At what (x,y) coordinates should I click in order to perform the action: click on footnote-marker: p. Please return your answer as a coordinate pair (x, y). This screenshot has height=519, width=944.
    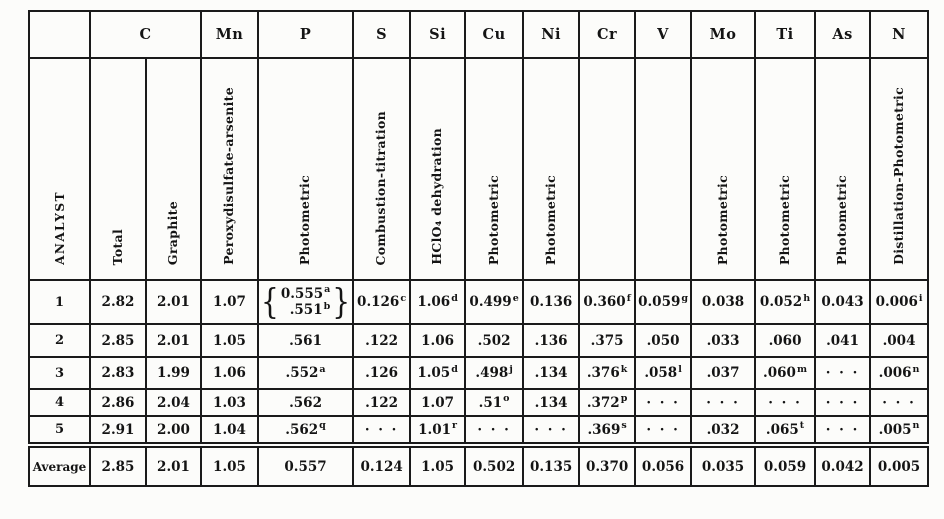
    Looking at the image, I should click on (624, 398).